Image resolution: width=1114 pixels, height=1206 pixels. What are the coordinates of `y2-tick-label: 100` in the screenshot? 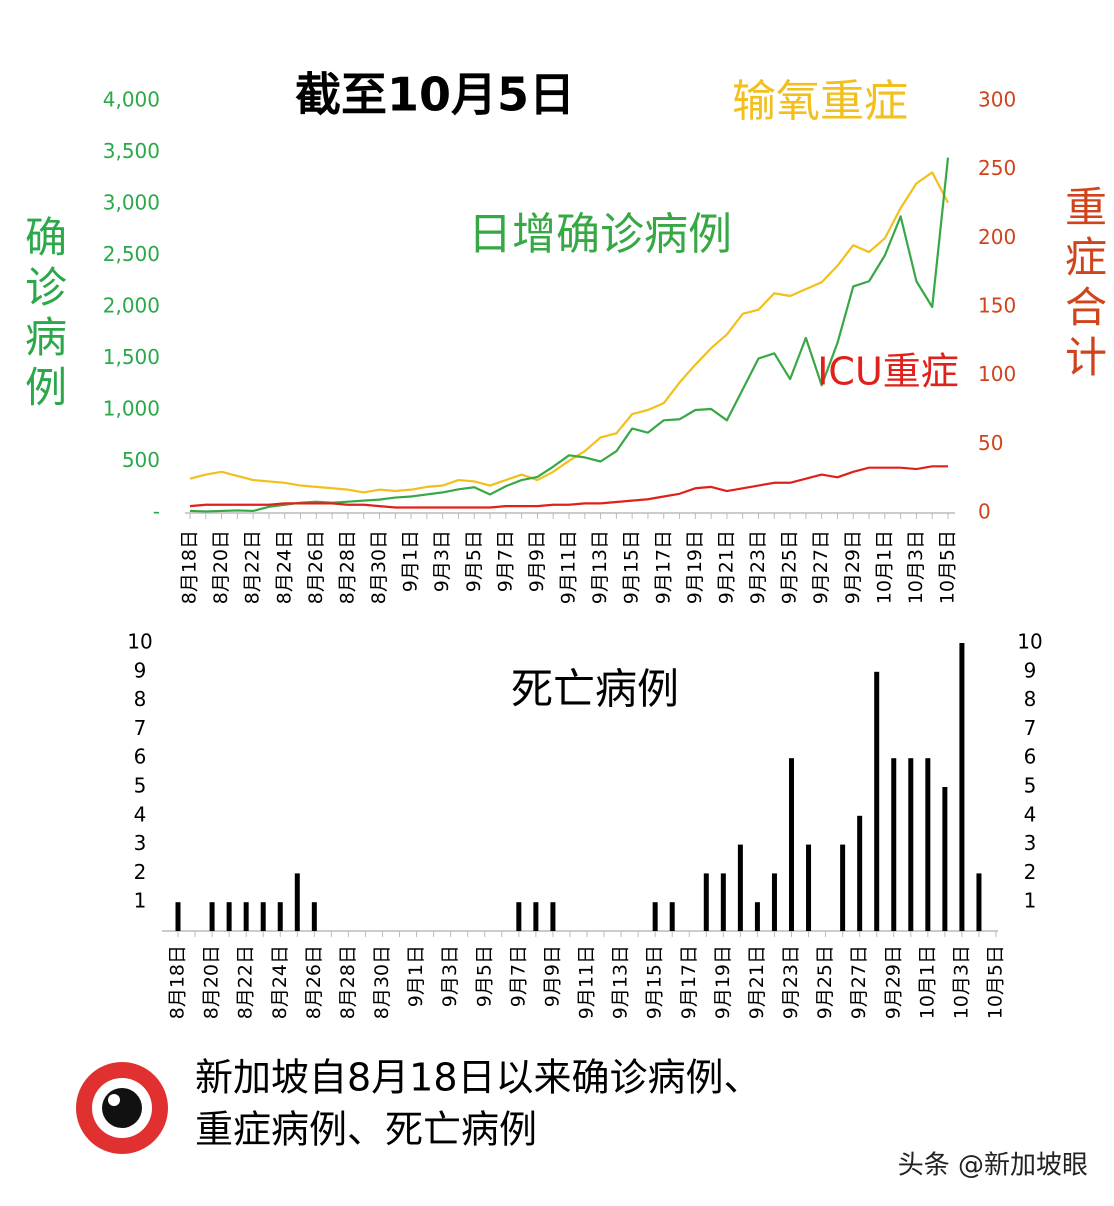 It's located at (997, 374).